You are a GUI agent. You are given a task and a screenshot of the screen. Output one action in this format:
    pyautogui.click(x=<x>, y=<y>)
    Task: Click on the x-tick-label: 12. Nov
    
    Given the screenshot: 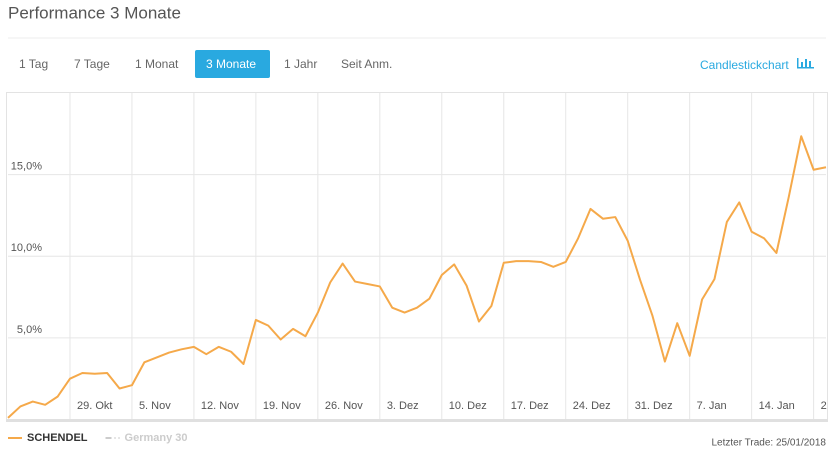 What is the action you would take?
    pyautogui.click(x=220, y=406)
    